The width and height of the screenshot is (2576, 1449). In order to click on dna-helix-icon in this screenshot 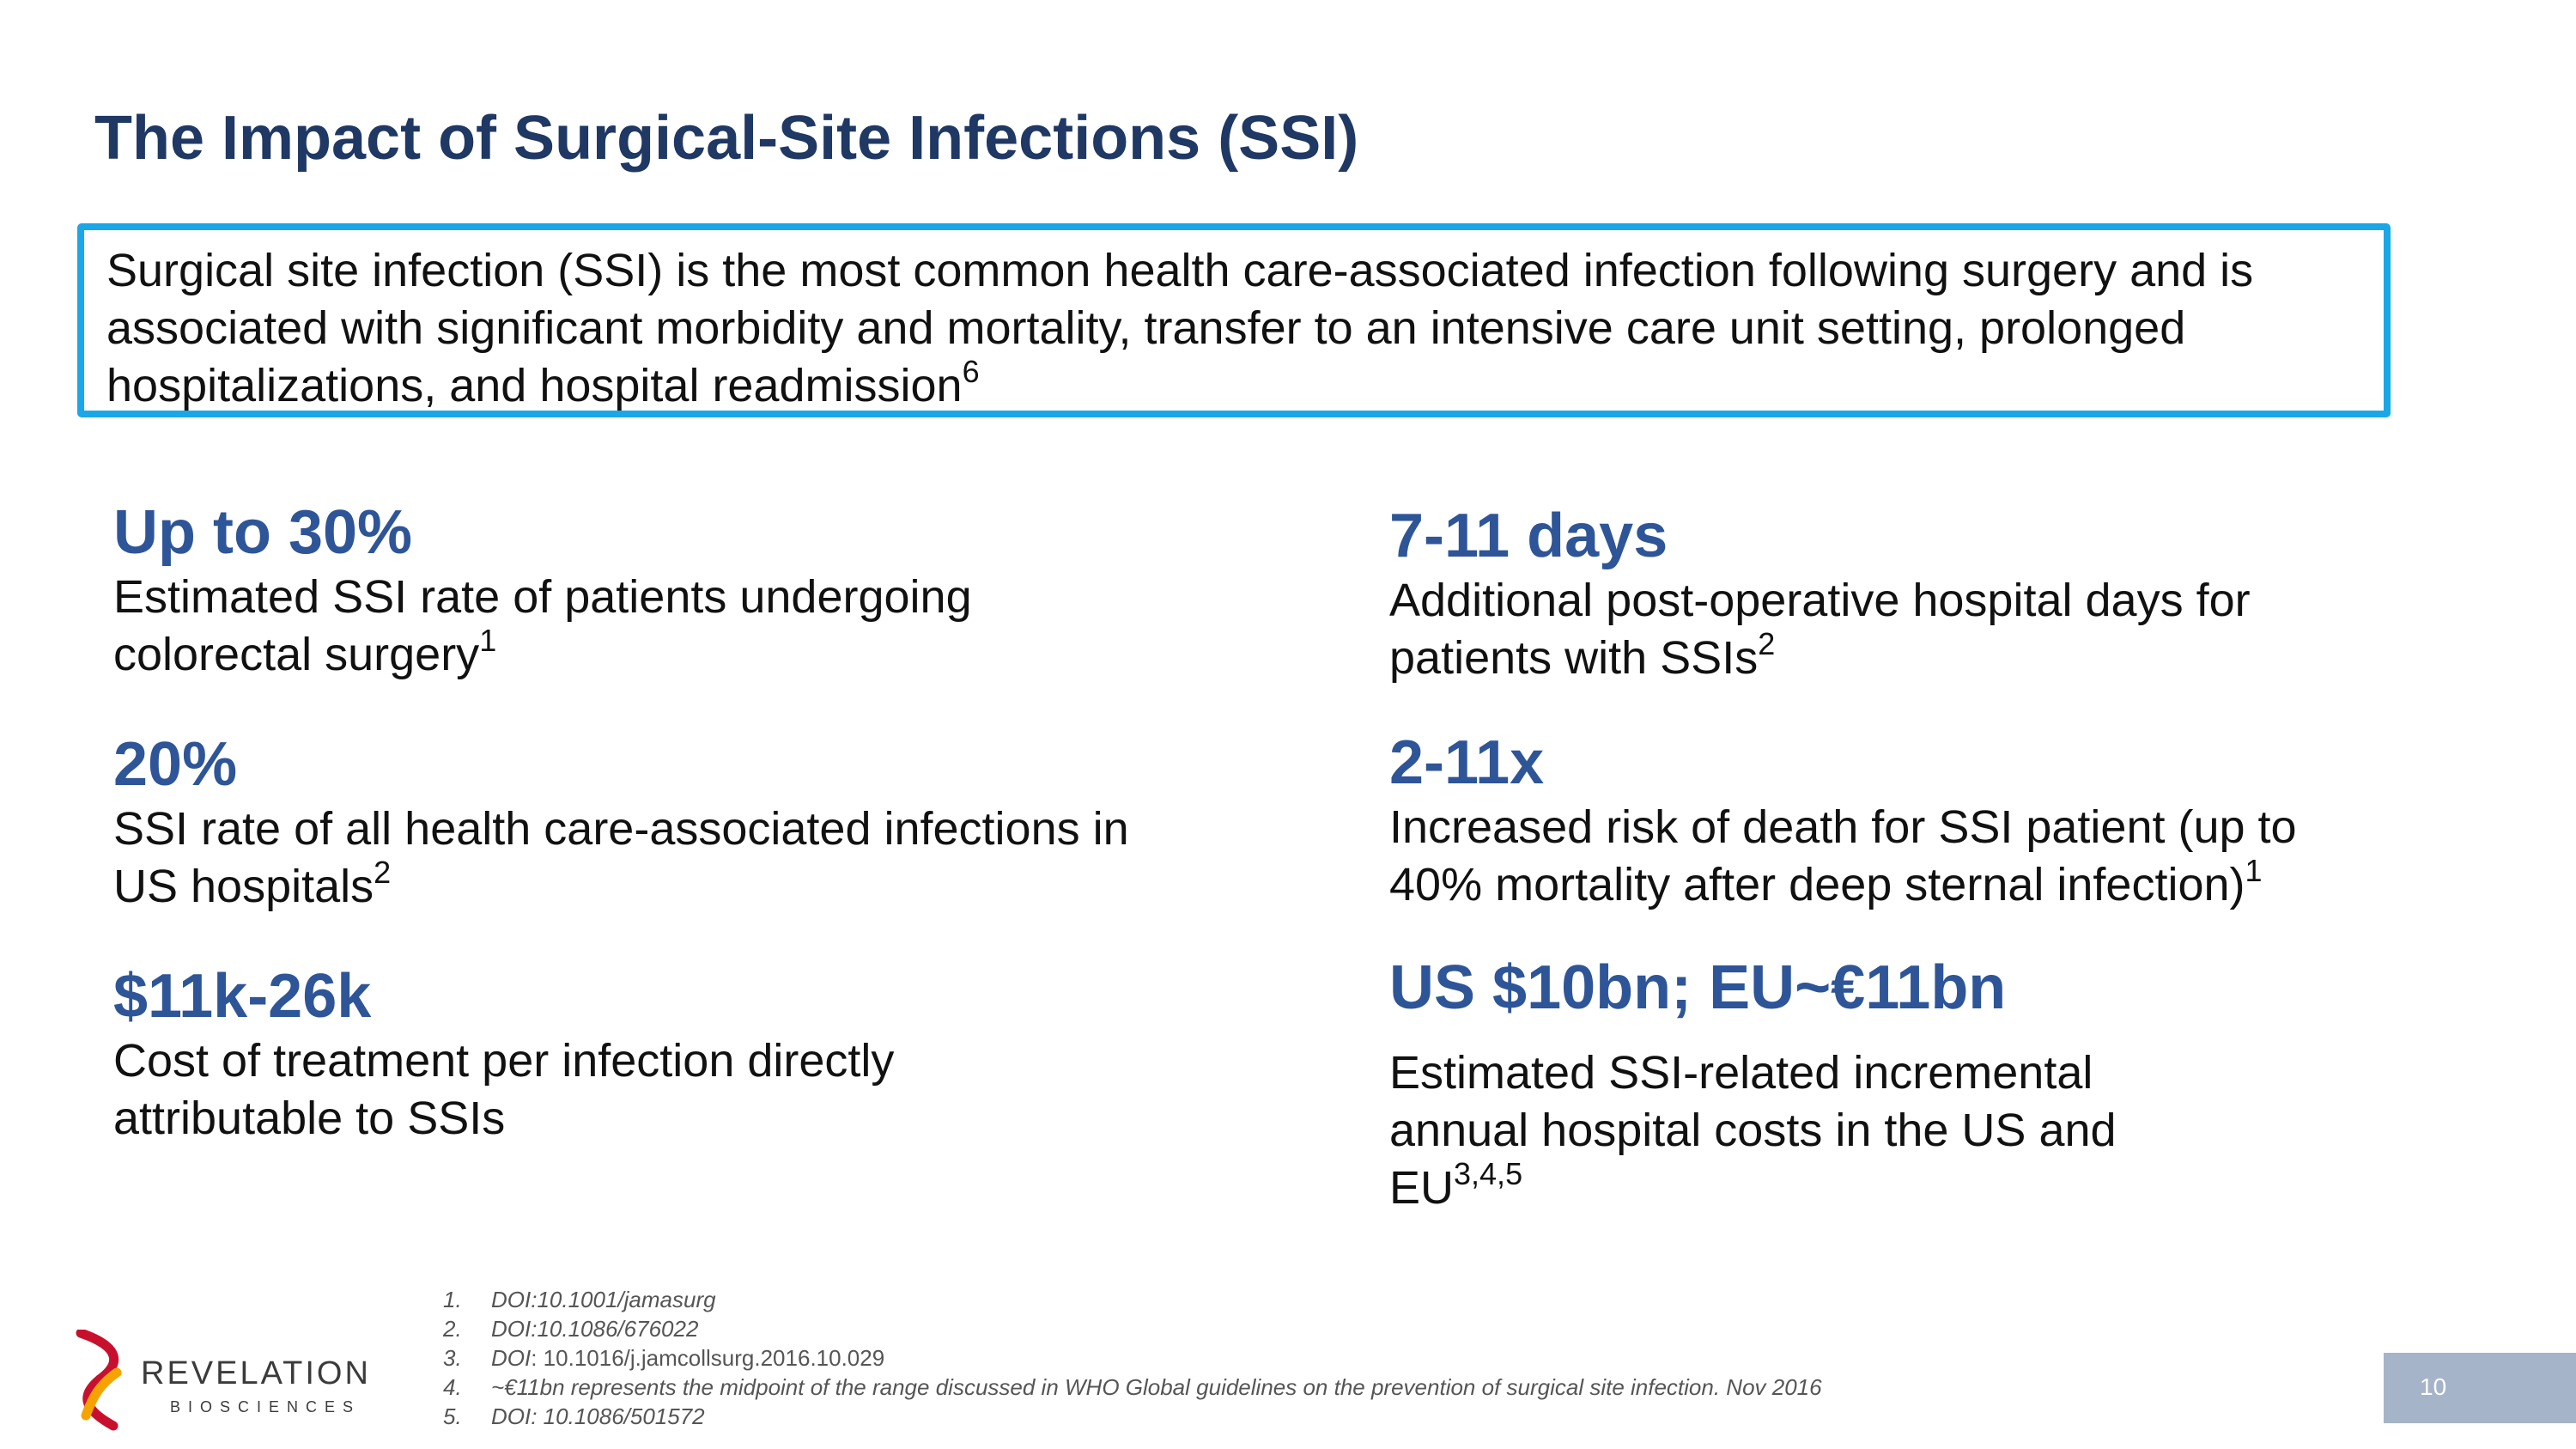, I will do `click(99, 1380)`.